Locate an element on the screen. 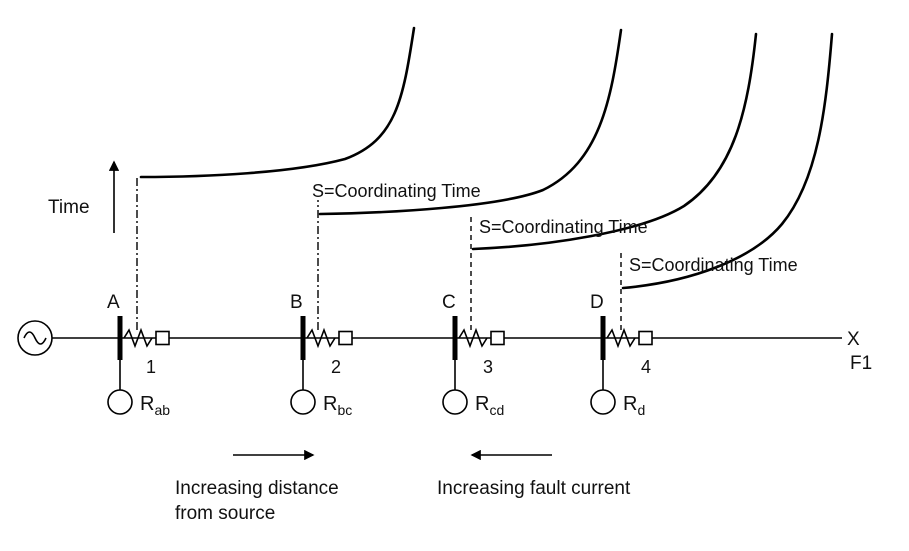 The image size is (909, 551). ac-source-icon is located at coordinates (35, 338).